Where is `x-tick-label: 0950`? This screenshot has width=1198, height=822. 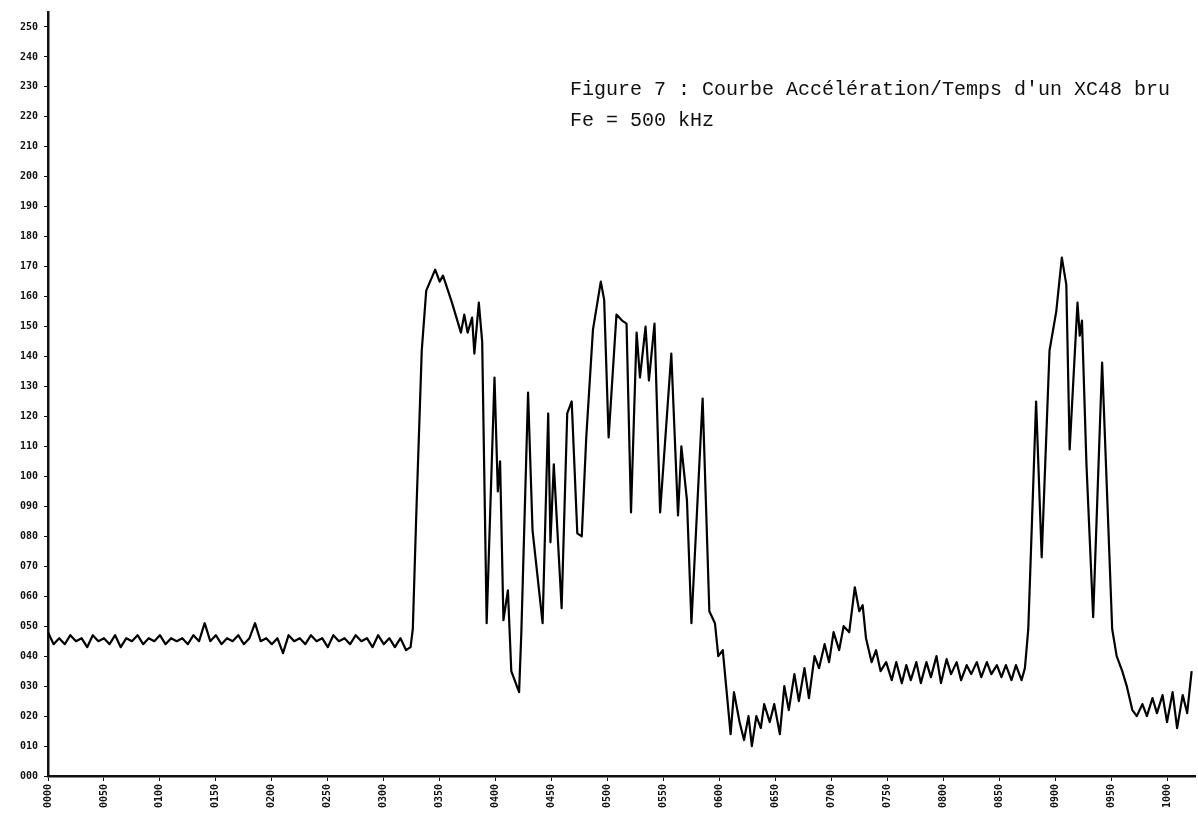 x-tick-label: 0950 is located at coordinates (1110, 796).